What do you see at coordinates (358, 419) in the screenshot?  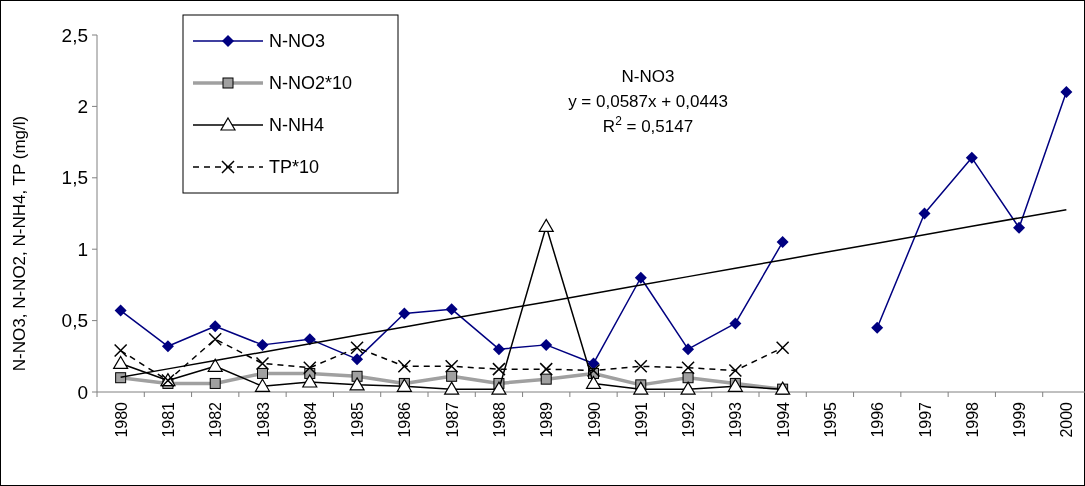 I see `x-tick-label: 1985` at bounding box center [358, 419].